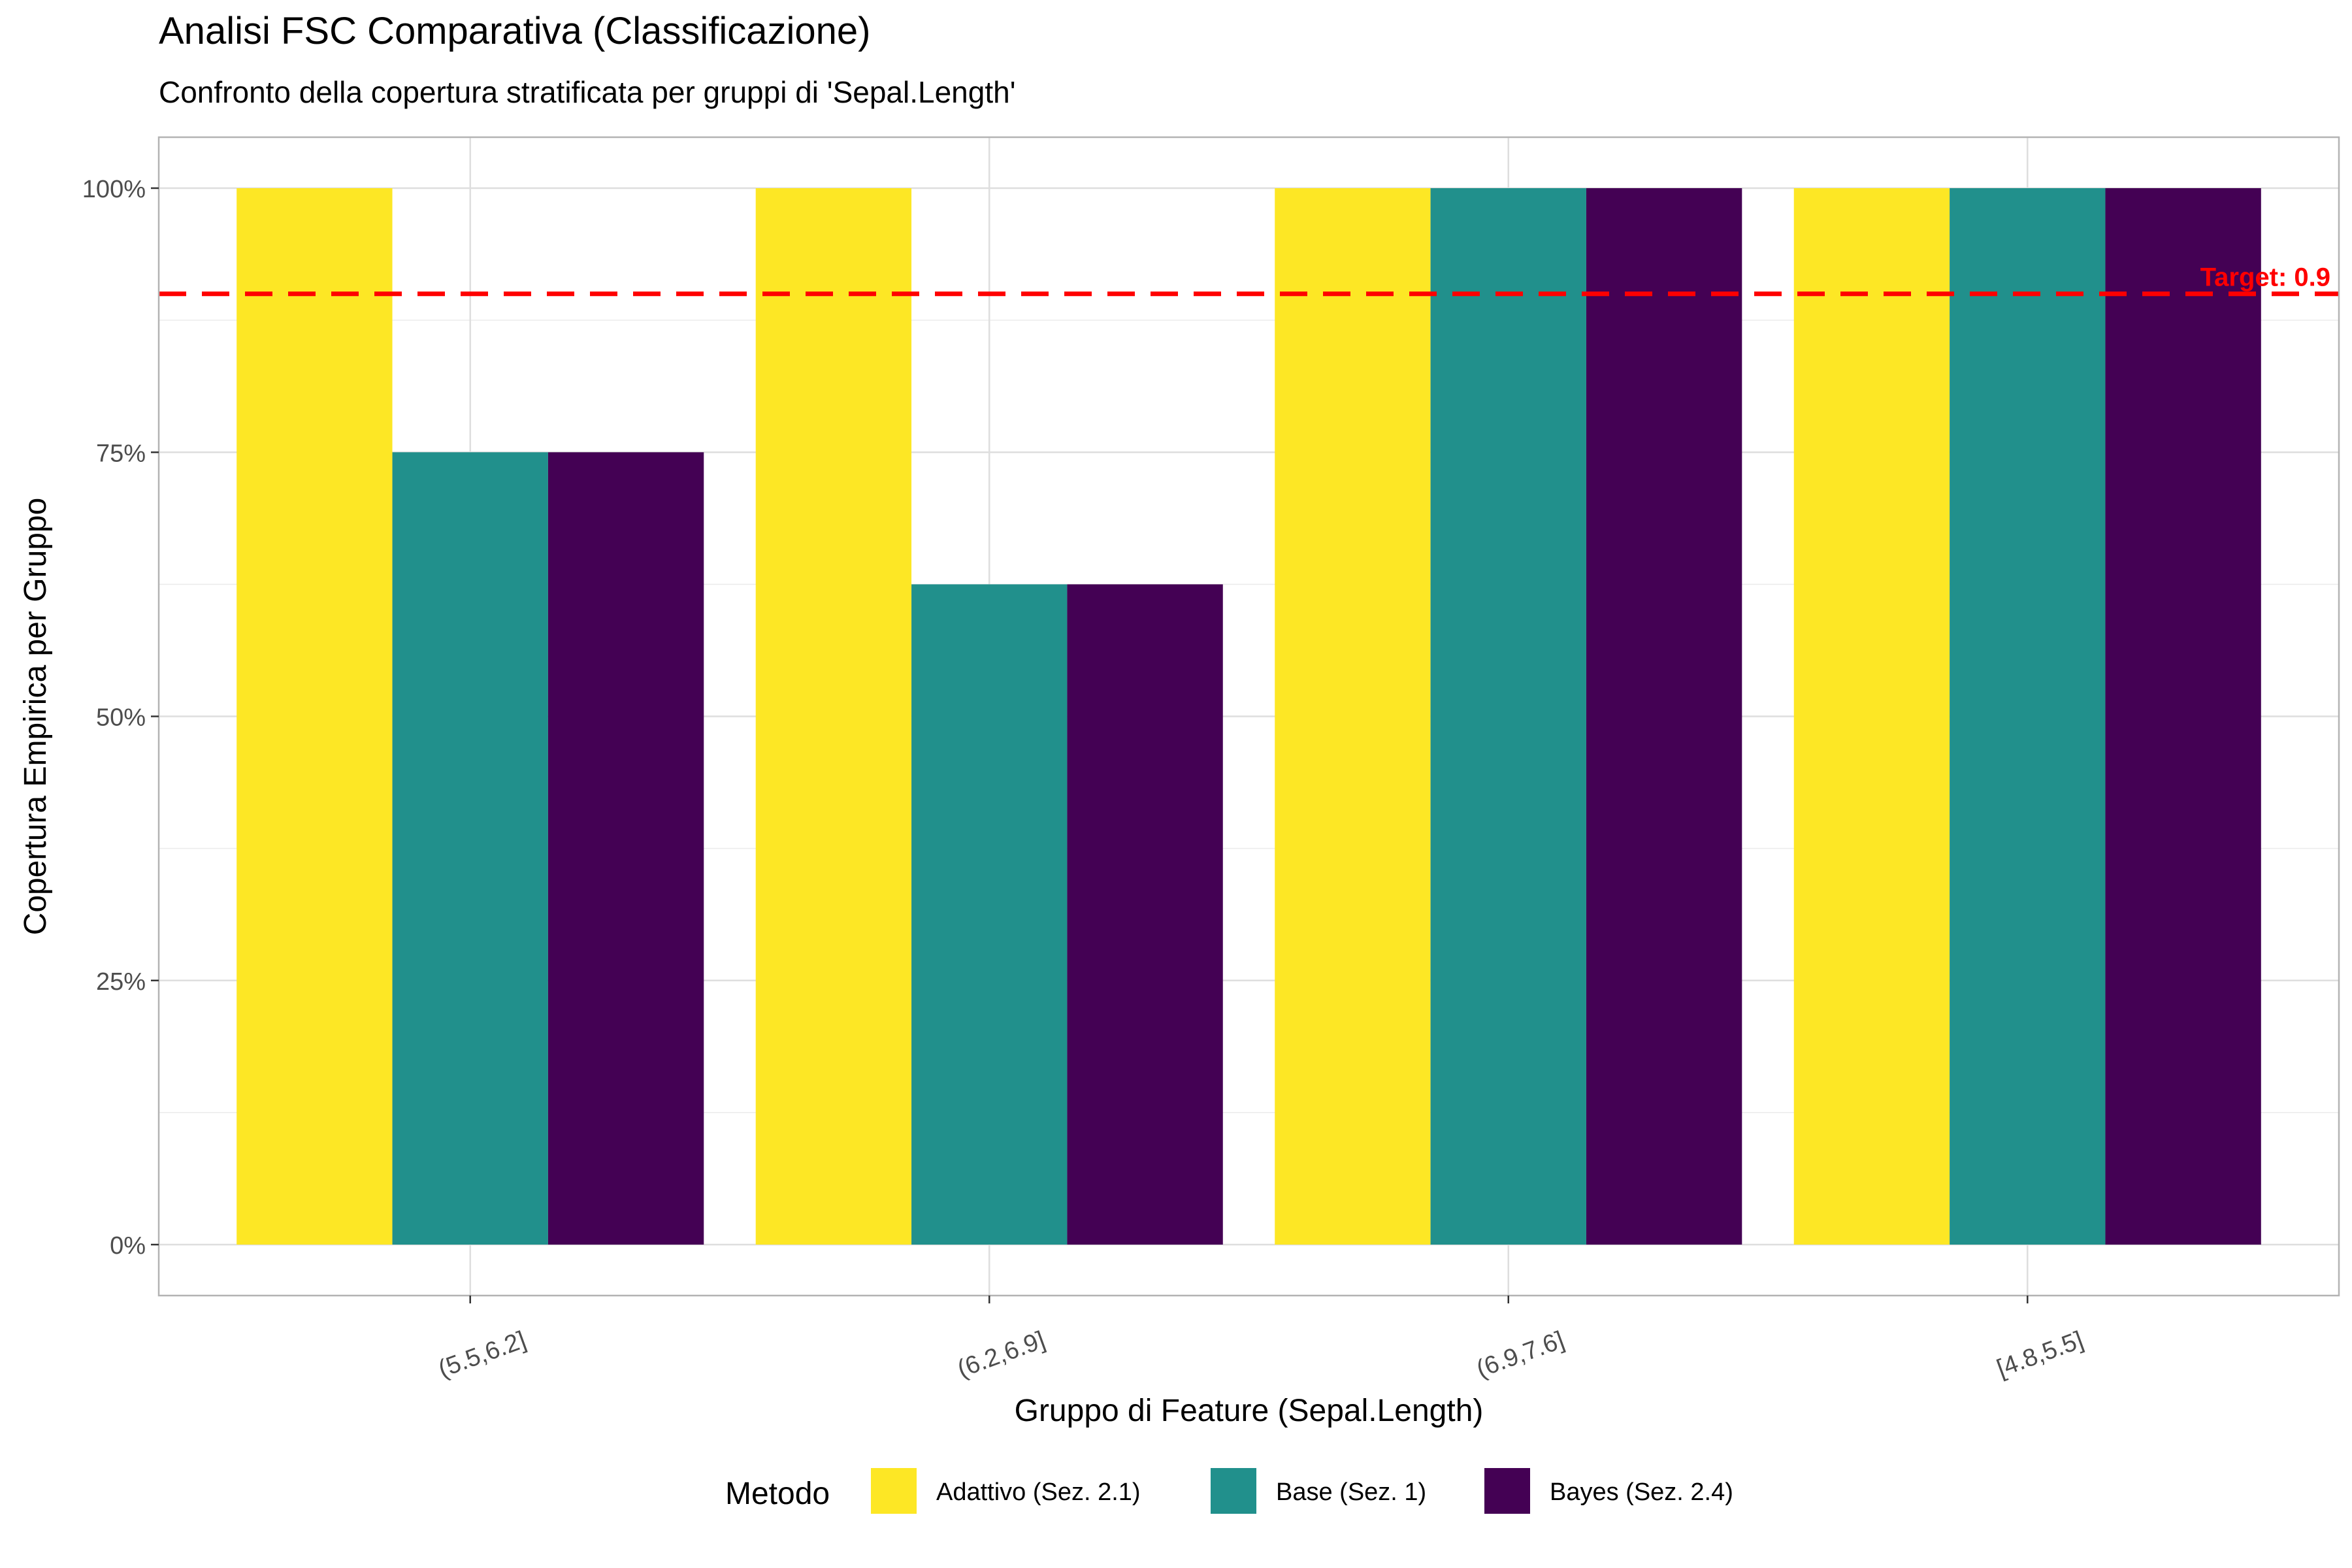 This screenshot has height=1568, width=2352. What do you see at coordinates (114, 189) in the screenshot?
I see `y-tick-label: 100%` at bounding box center [114, 189].